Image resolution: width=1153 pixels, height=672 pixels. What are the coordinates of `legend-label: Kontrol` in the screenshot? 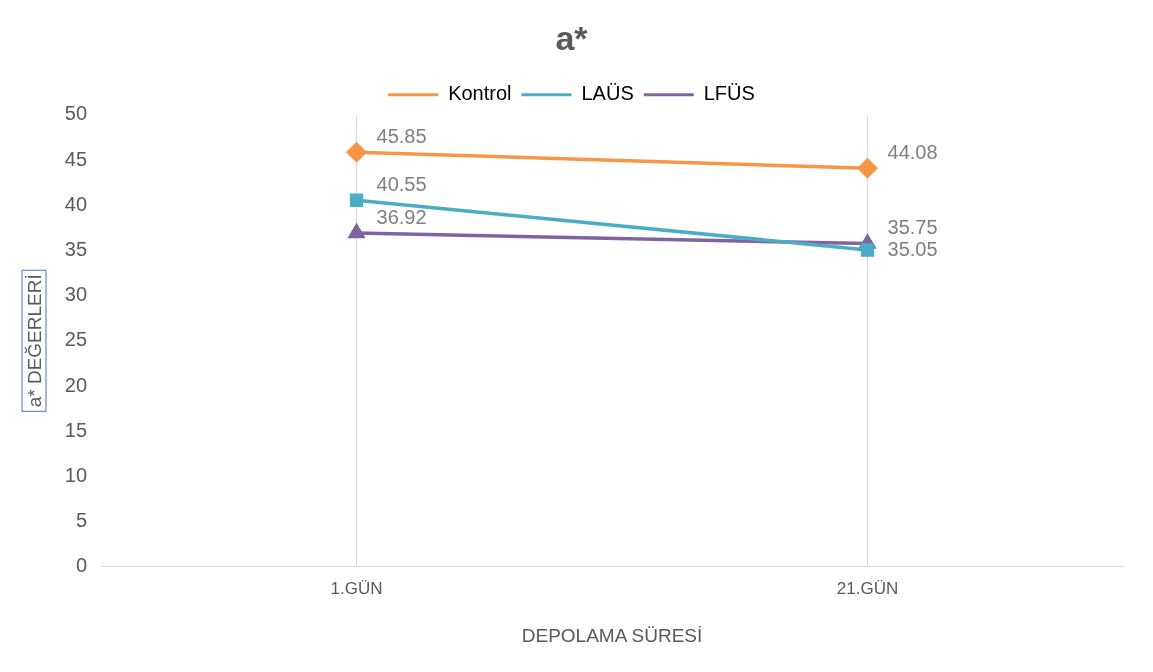 It's located at (480, 93).